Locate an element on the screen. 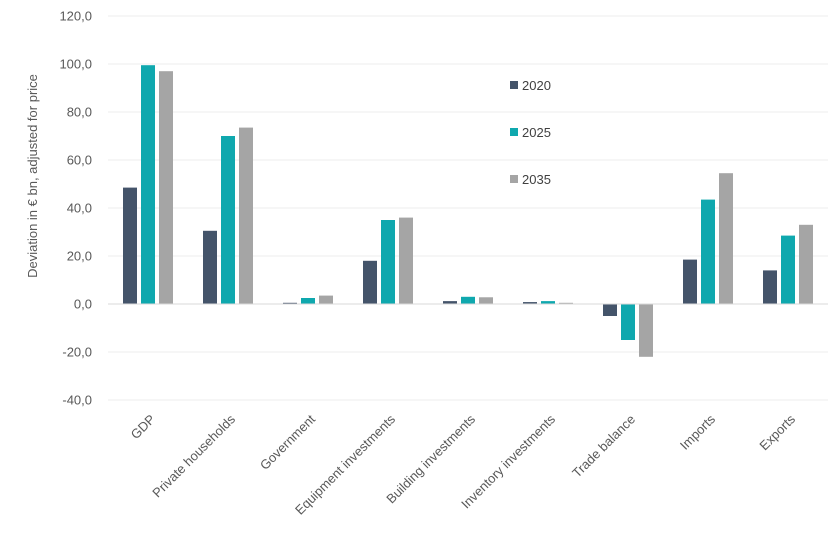 The width and height of the screenshot is (840, 543). y-tick-label: -20,0 is located at coordinates (77, 352).